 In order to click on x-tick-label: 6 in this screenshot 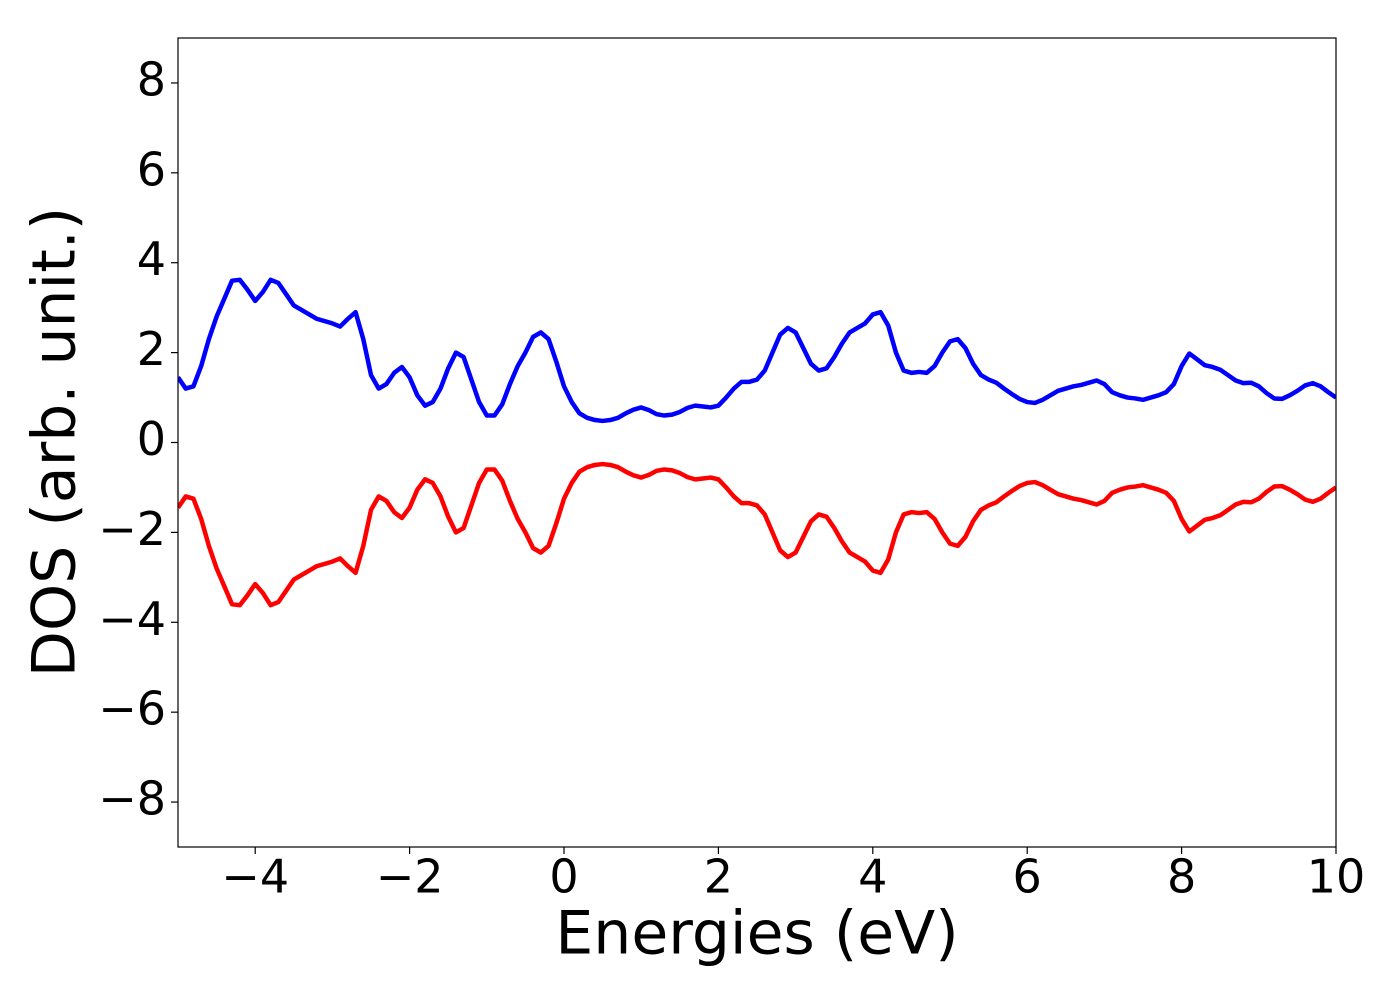, I will do `click(1027, 877)`.